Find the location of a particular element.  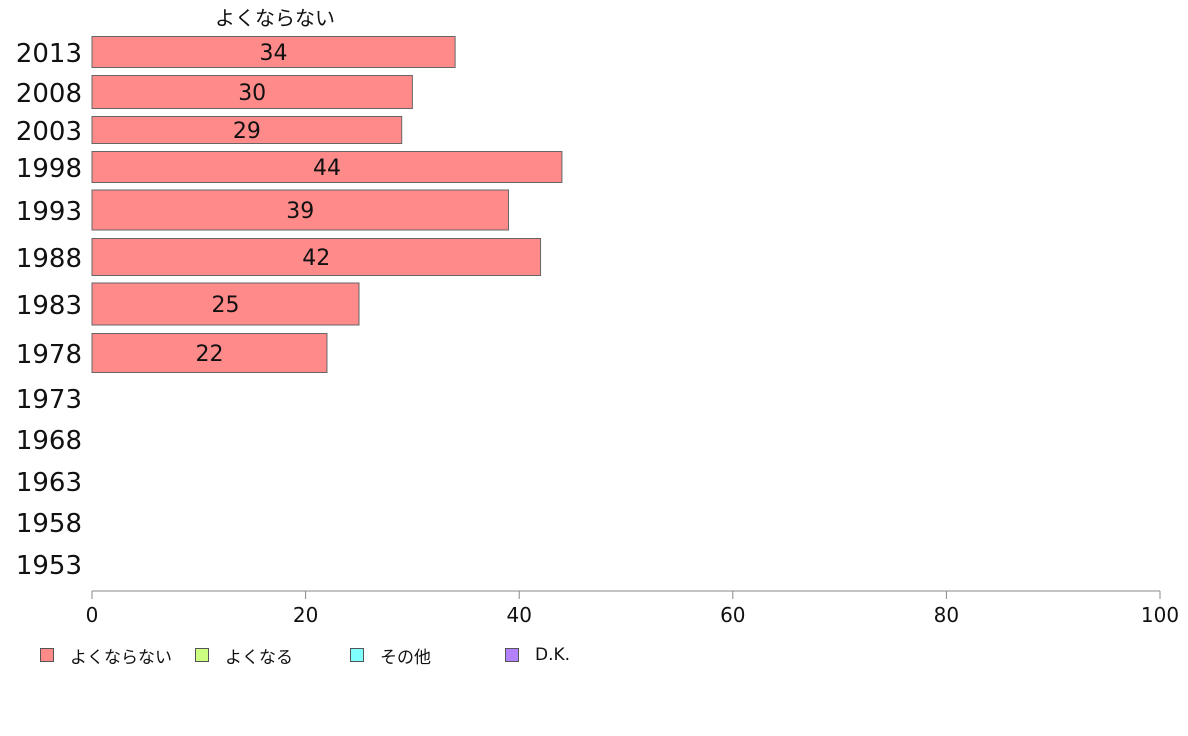

bar-value-label: 25 is located at coordinates (226, 305).